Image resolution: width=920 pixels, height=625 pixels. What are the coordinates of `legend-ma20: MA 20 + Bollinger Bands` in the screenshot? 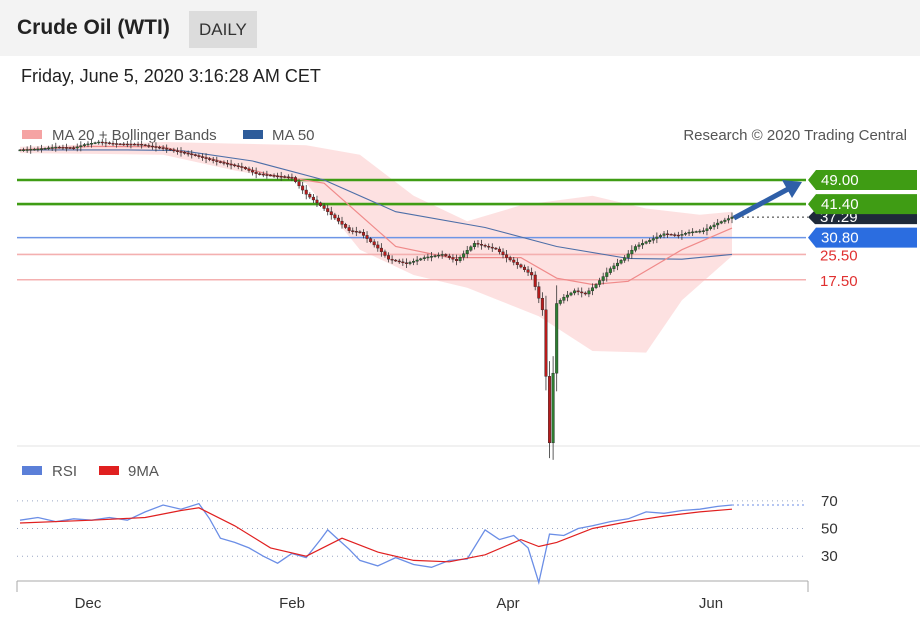 It's located at (134, 135).